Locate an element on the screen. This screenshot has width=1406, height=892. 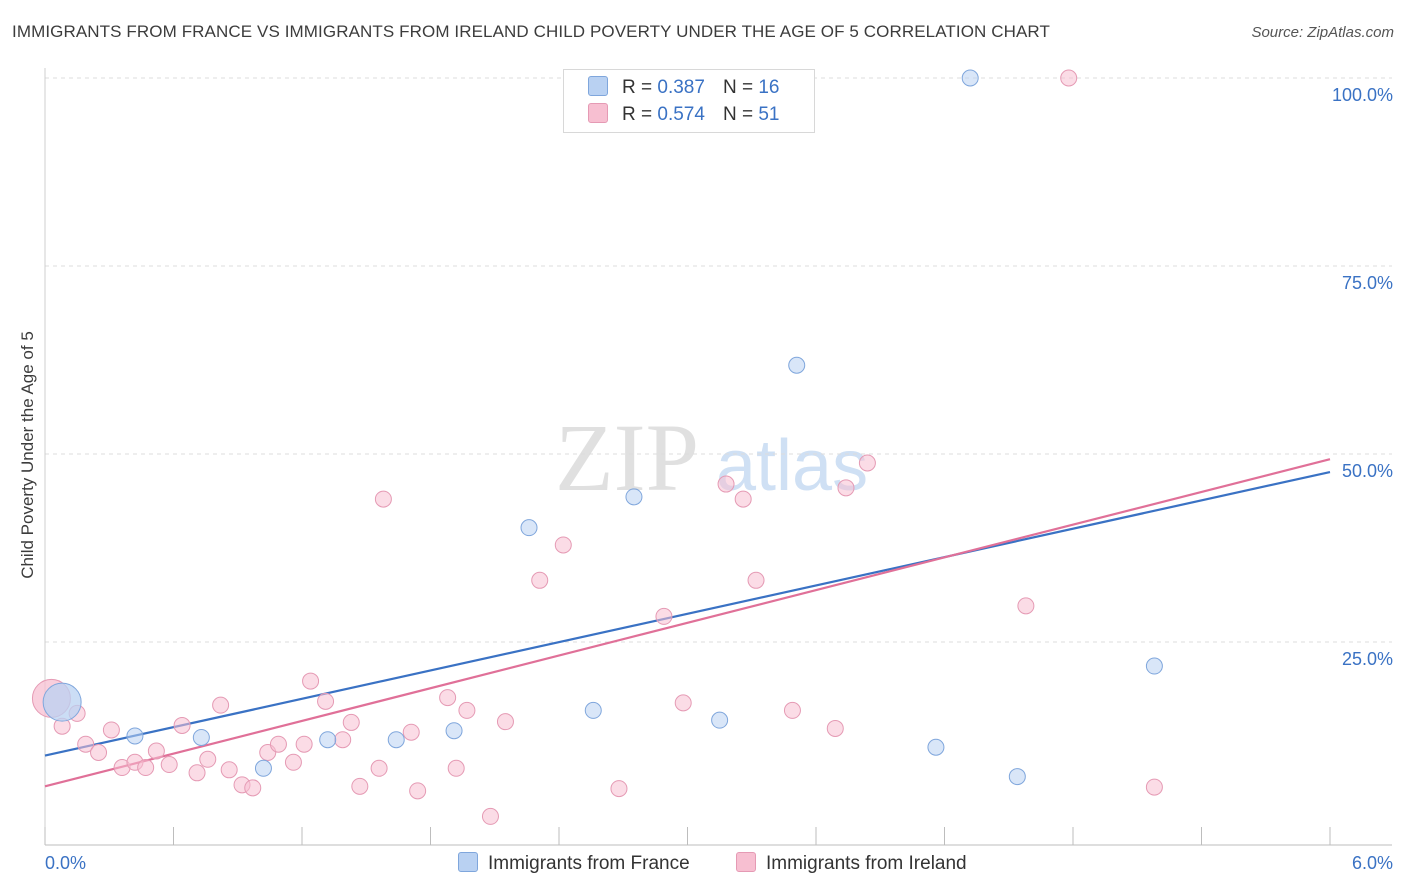
legend-r-value-ireland: 0.574 is located at coordinates (681, 114).